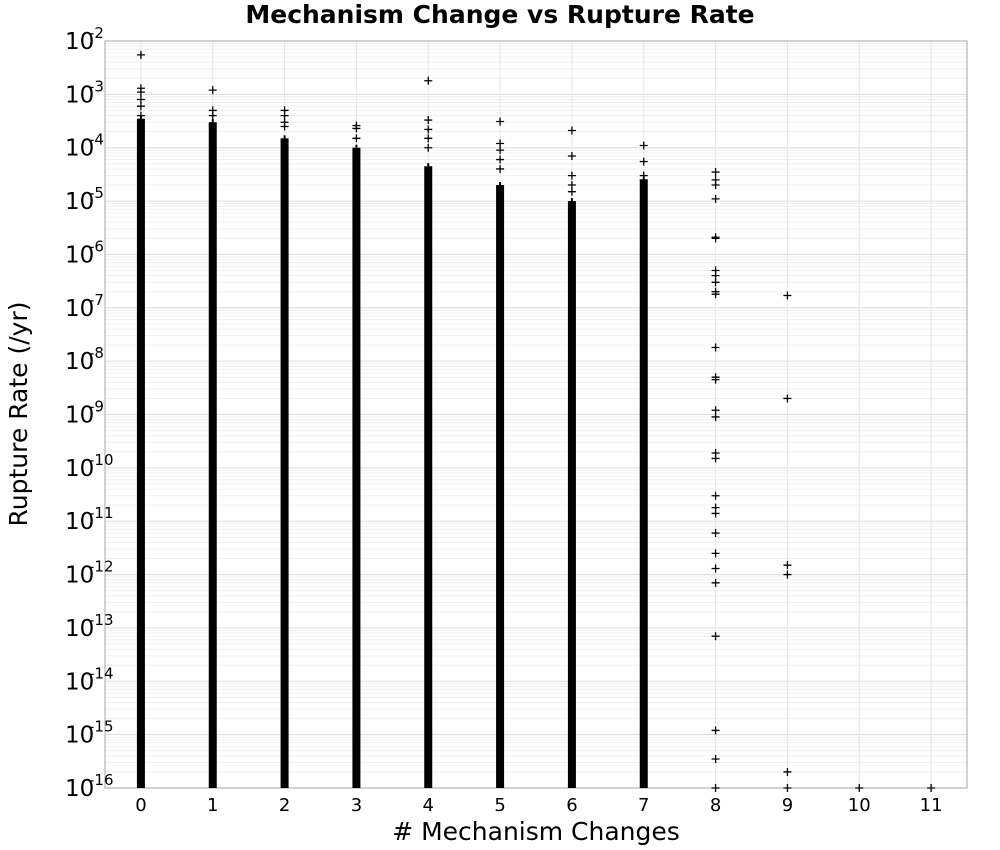 The height and width of the screenshot is (850, 1000). What do you see at coordinates (787, 805) in the screenshot?
I see `x-tick-label: 9` at bounding box center [787, 805].